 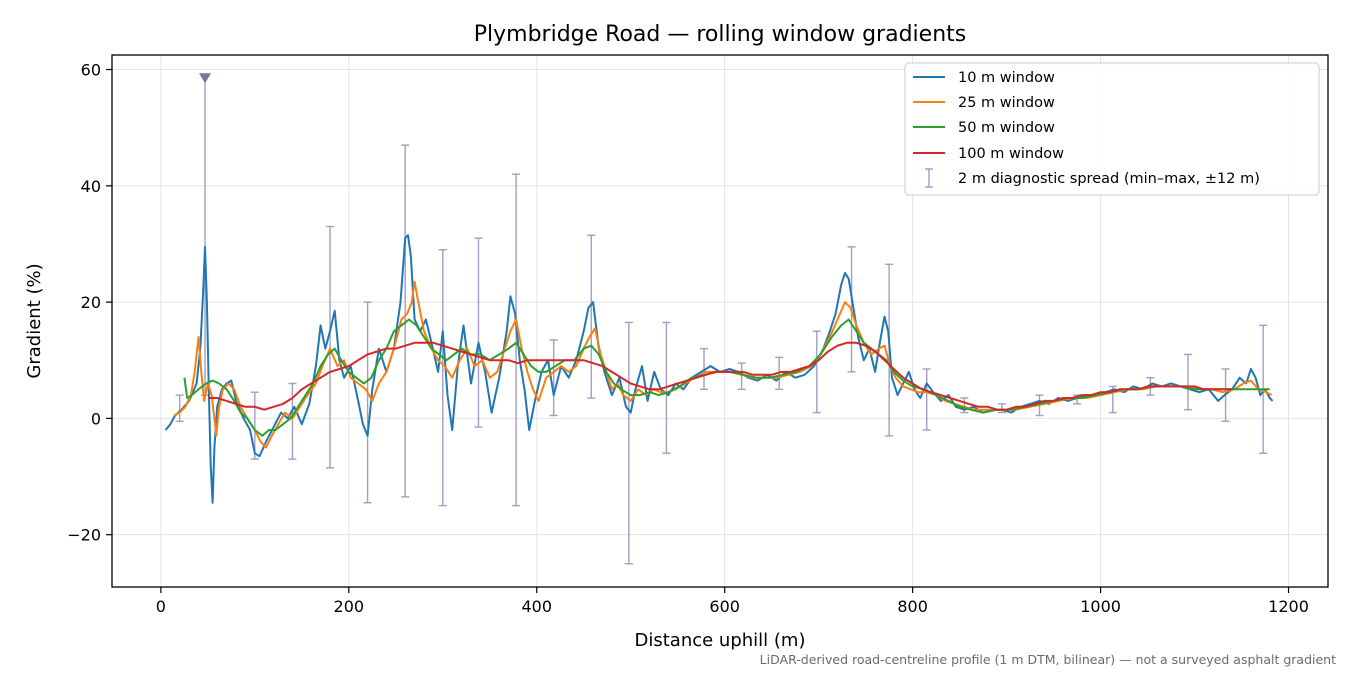 What do you see at coordinates (91, 186) in the screenshot?
I see `y-tick-label: 40` at bounding box center [91, 186].